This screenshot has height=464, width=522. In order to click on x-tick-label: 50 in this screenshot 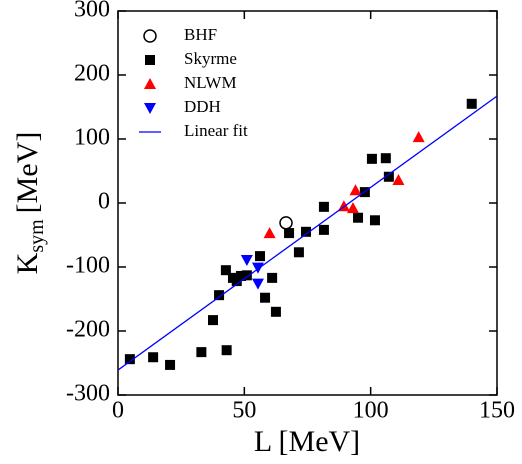, I will do `click(244, 411)`.